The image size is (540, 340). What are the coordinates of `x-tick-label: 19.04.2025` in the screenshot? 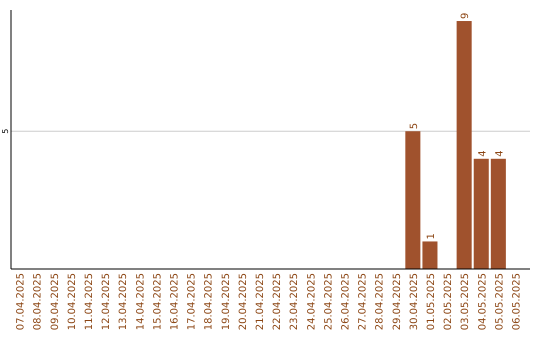 It's located at (226, 301).